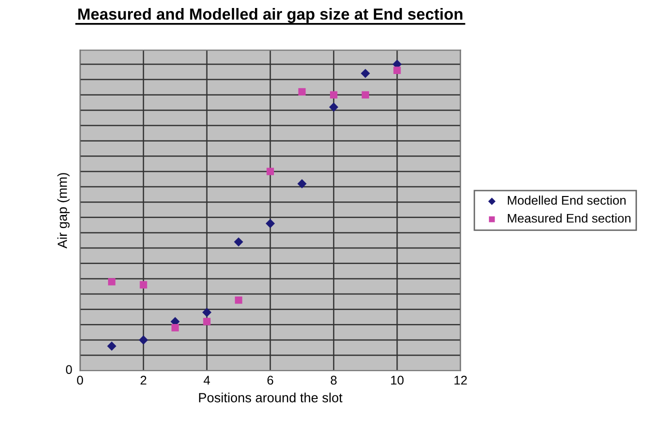 Image resolution: width=656 pixels, height=436 pixels. I want to click on text: 0, so click(69, 369).